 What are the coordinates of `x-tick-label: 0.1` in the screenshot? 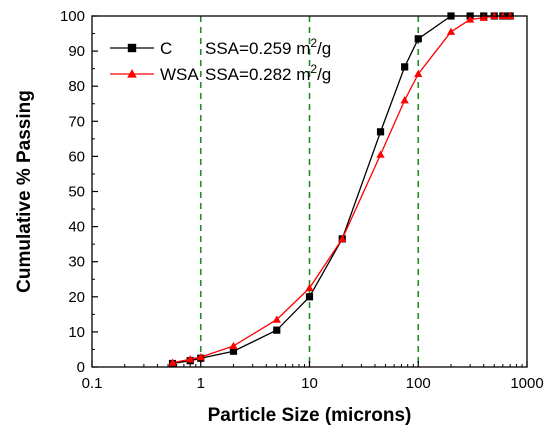 It's located at (92, 383).